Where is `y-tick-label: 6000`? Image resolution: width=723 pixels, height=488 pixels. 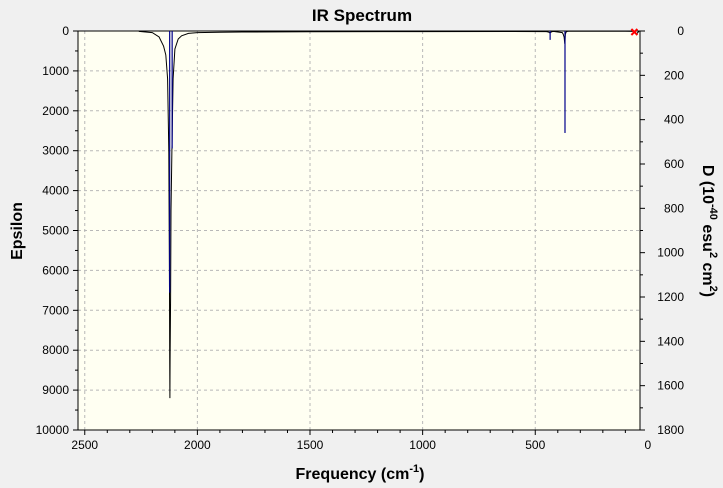 y-tick-label: 6000 is located at coordinates (55, 270).